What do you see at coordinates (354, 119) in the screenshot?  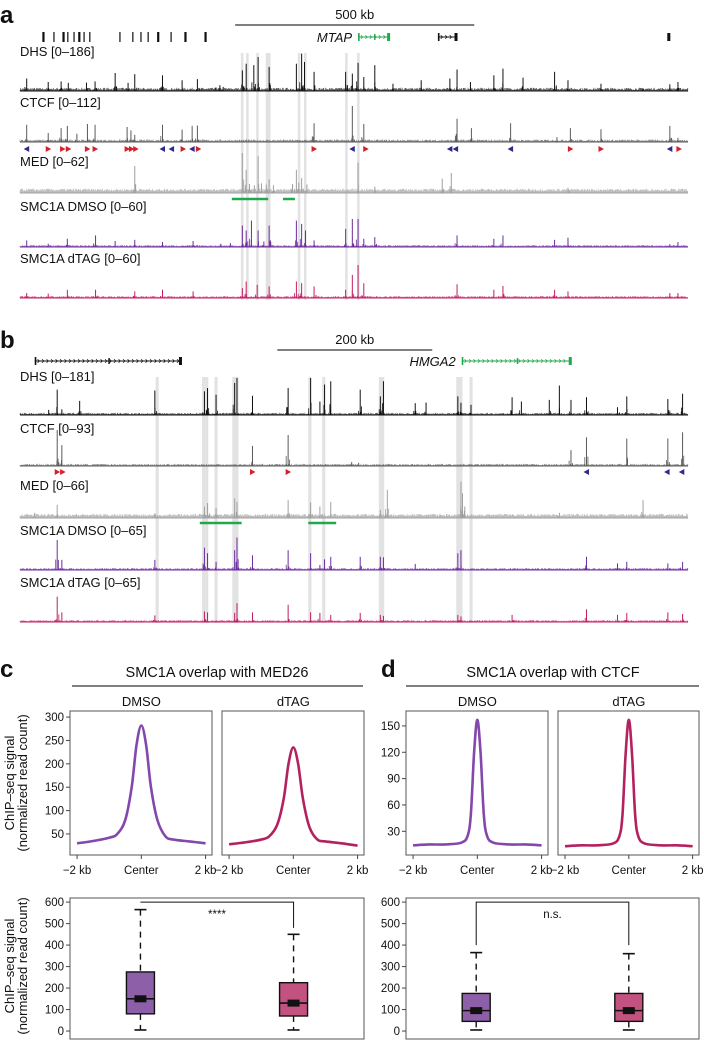 I see `track-ctcf: CTCF [0–112]` at bounding box center [354, 119].